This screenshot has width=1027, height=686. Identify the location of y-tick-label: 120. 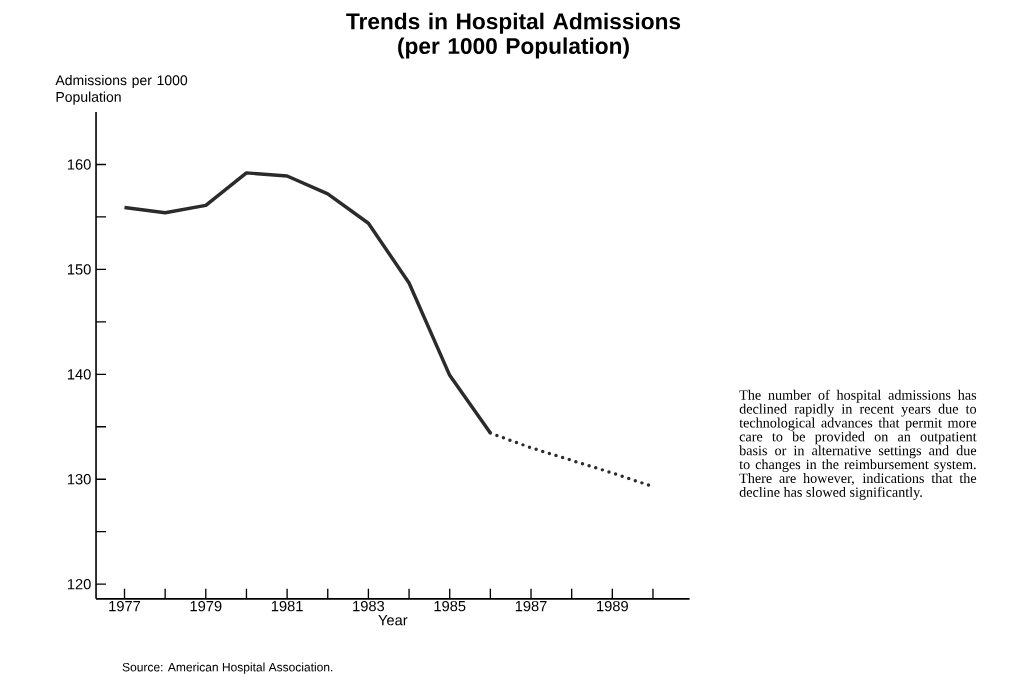
(79, 584).